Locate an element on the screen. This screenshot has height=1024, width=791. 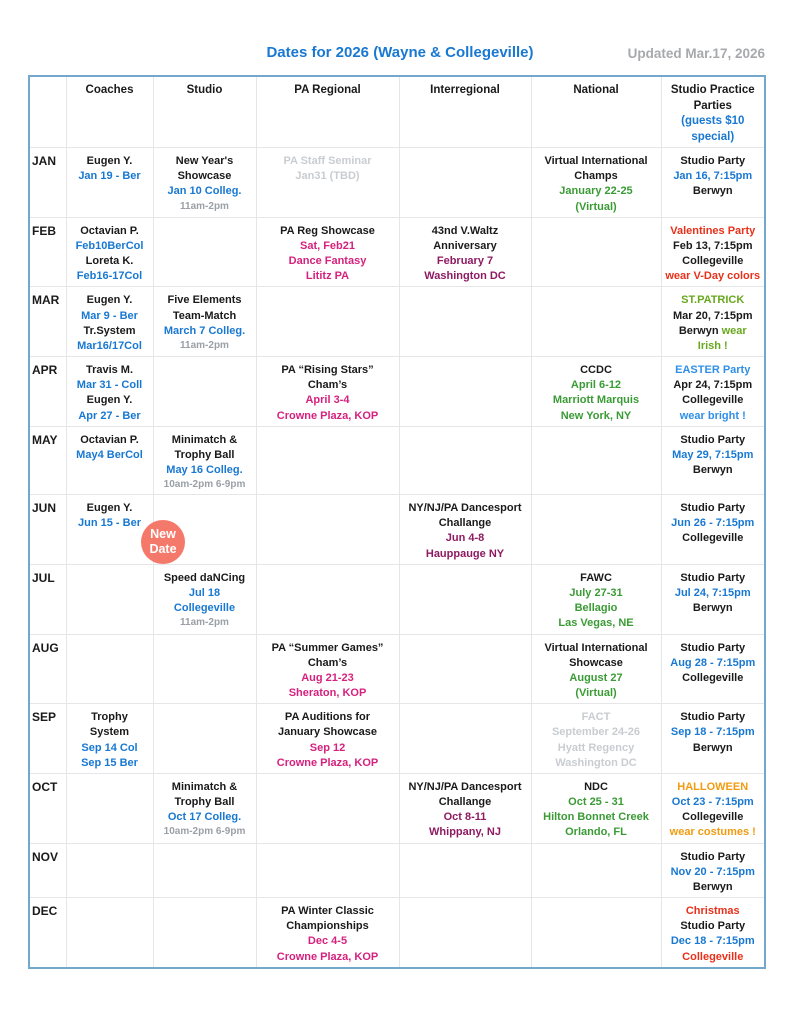
cell-text: (Virtual) is located at coordinates (596, 206).